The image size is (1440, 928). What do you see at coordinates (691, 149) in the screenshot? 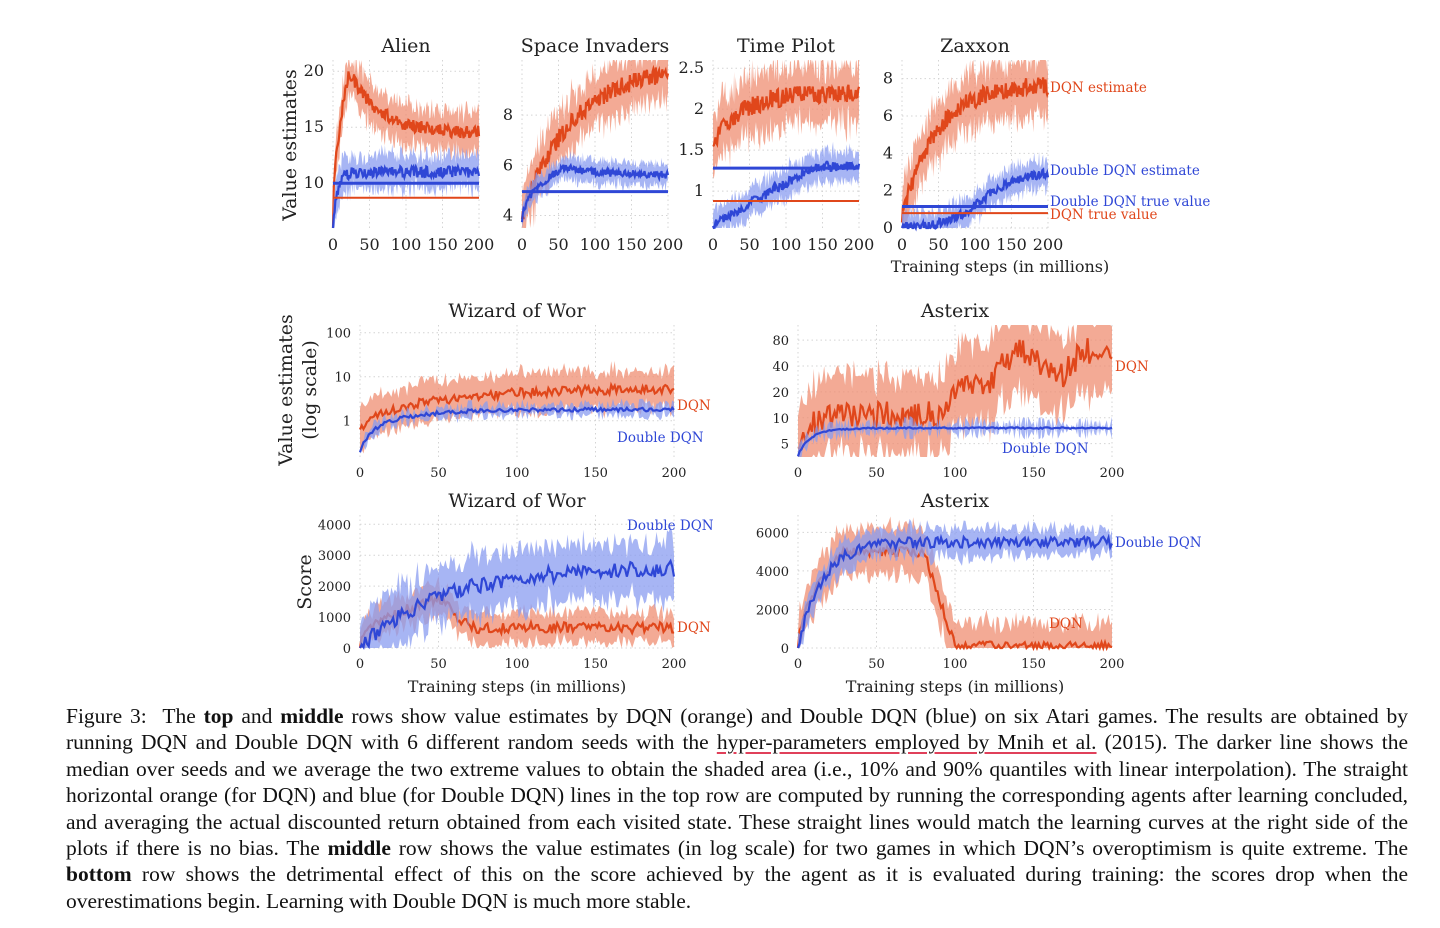
I see `y-tick-label: 1.5` at bounding box center [691, 149].